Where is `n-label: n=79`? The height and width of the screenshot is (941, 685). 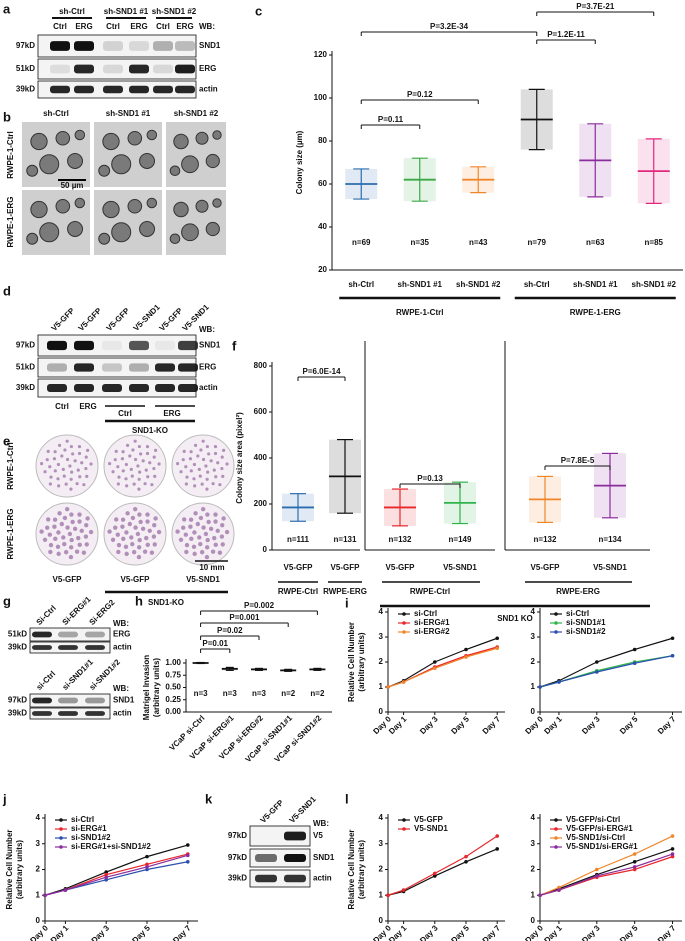 n-label: n=79 is located at coordinates (537, 242).